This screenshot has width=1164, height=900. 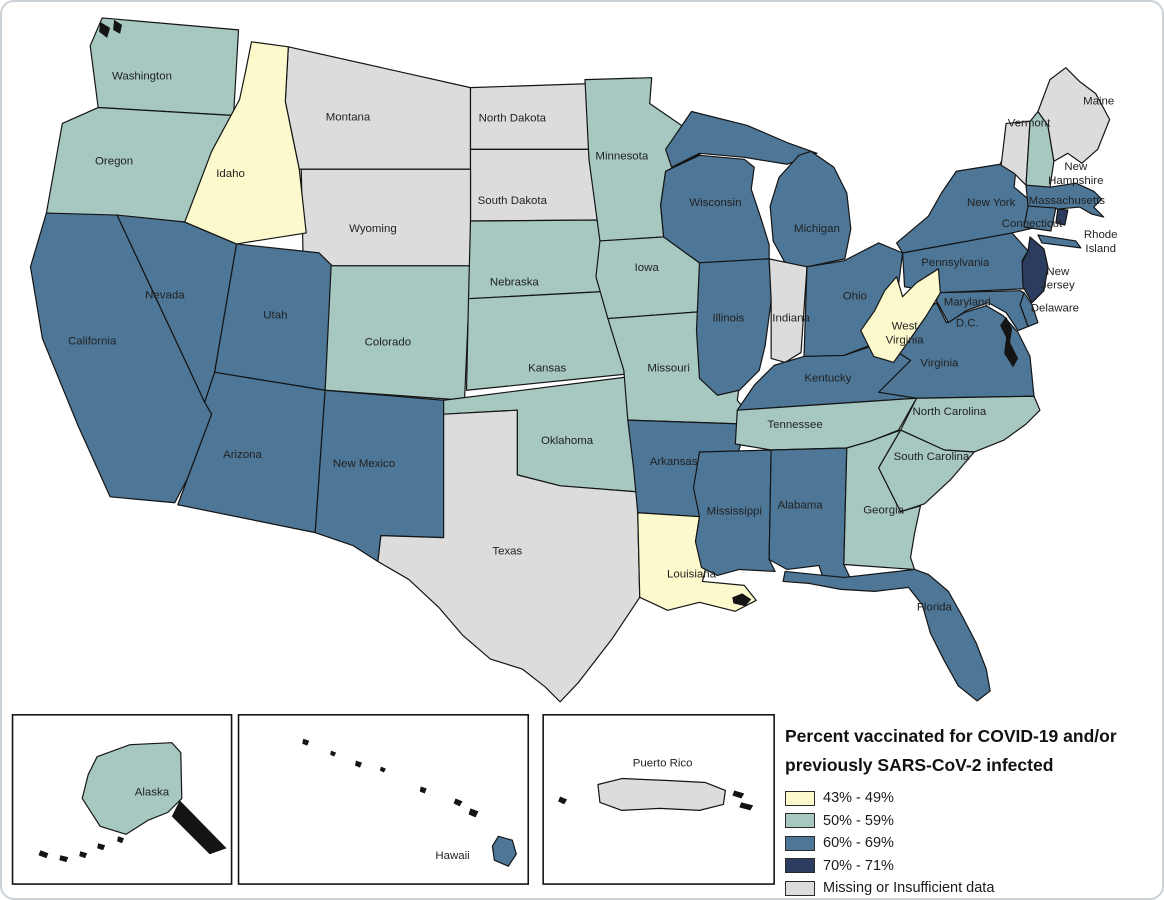 What do you see at coordinates (1059, 241) in the screenshot?
I see `state-new-york-long-island` at bounding box center [1059, 241].